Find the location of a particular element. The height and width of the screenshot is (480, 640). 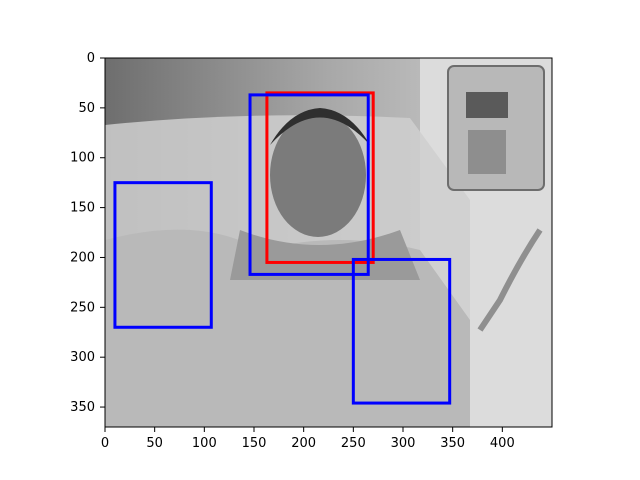

x-tick-label: 300 is located at coordinates (403, 443).